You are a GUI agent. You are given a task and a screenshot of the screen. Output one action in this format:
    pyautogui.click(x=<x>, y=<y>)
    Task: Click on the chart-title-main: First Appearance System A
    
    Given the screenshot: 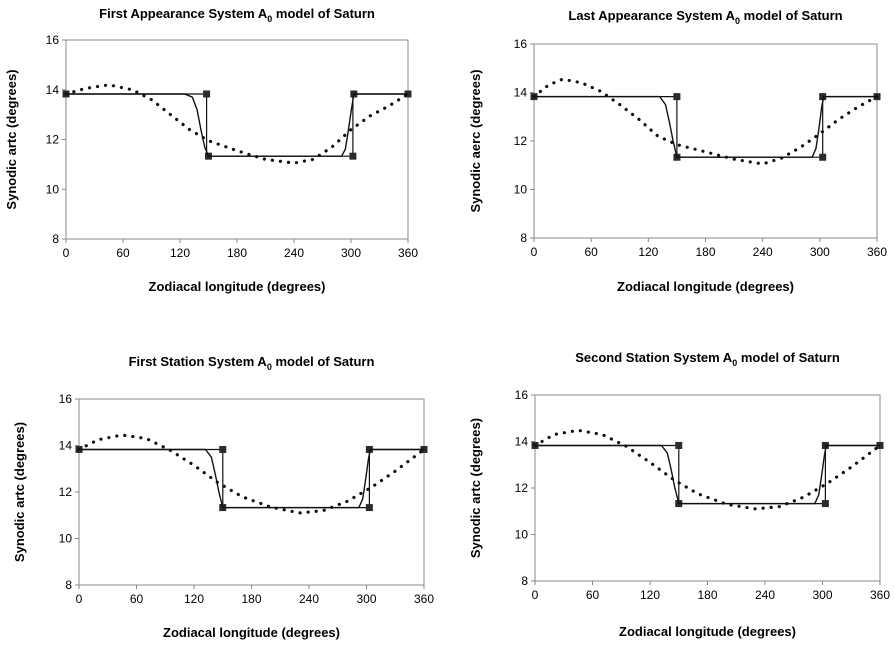 What is the action you would take?
    pyautogui.click(x=183, y=13)
    